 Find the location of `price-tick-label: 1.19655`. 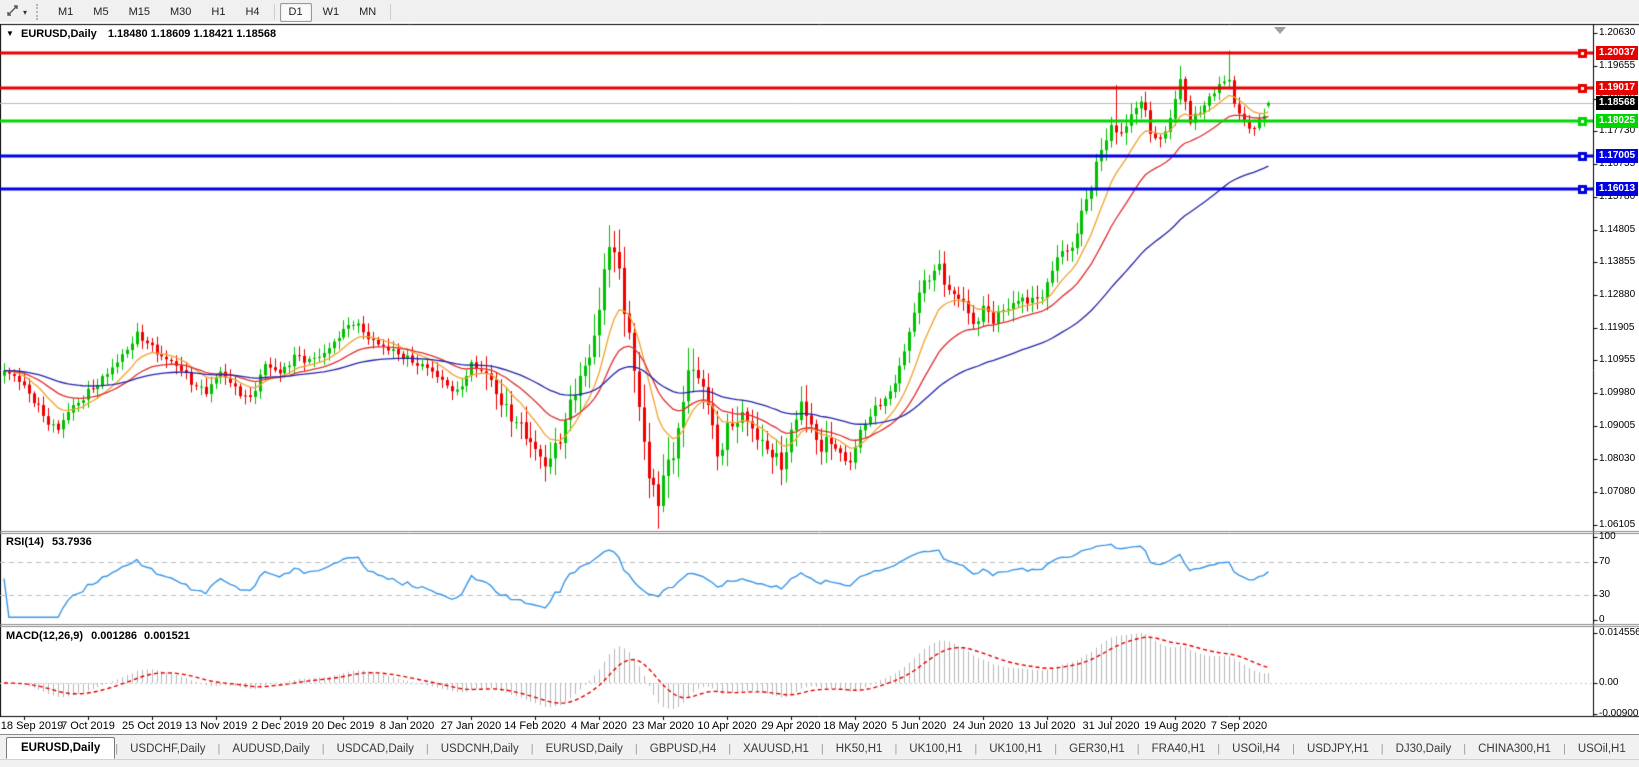

price-tick-label: 1.19655 is located at coordinates (1617, 65).